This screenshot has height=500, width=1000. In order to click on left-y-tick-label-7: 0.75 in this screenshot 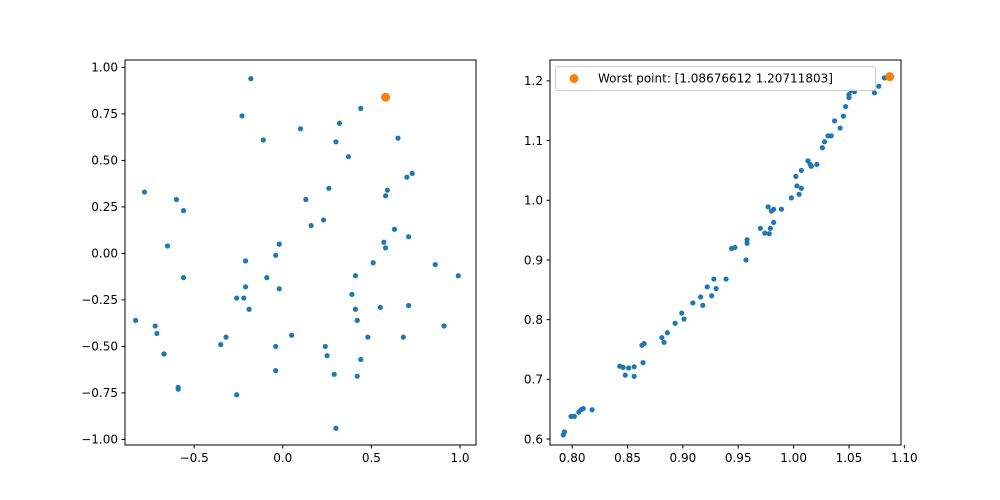, I will do `click(104, 114)`.